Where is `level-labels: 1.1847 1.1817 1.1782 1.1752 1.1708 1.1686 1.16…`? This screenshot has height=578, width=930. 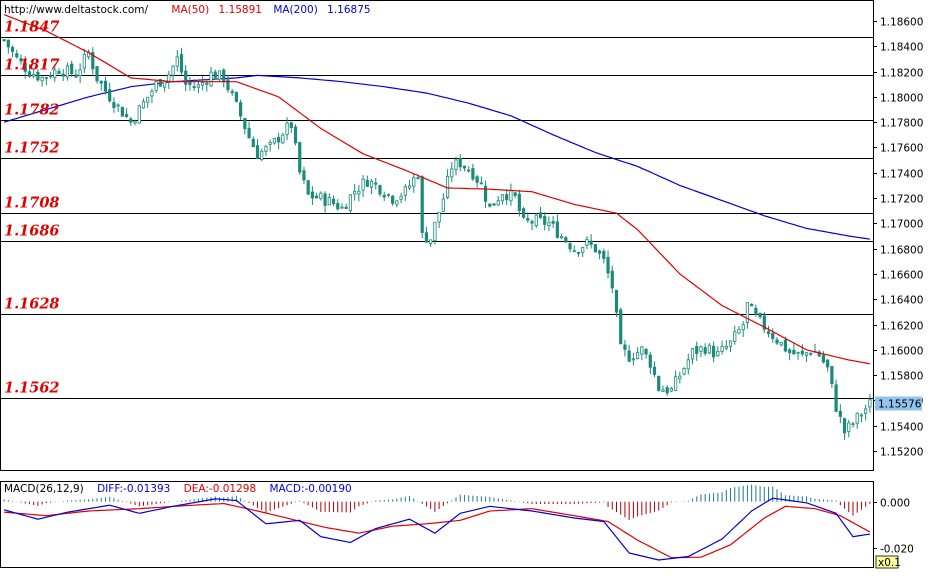 level-labels: 1.1847 1.1817 1.1782 1.1752 1.1708 1.1686 1.16… is located at coordinates (32, 208).